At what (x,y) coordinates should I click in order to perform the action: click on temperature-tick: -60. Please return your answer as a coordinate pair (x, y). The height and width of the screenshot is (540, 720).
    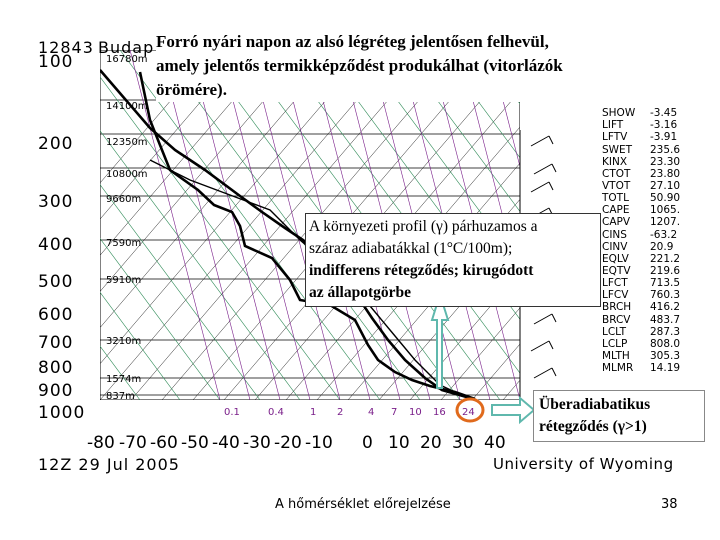
    Looking at the image, I should click on (164, 443).